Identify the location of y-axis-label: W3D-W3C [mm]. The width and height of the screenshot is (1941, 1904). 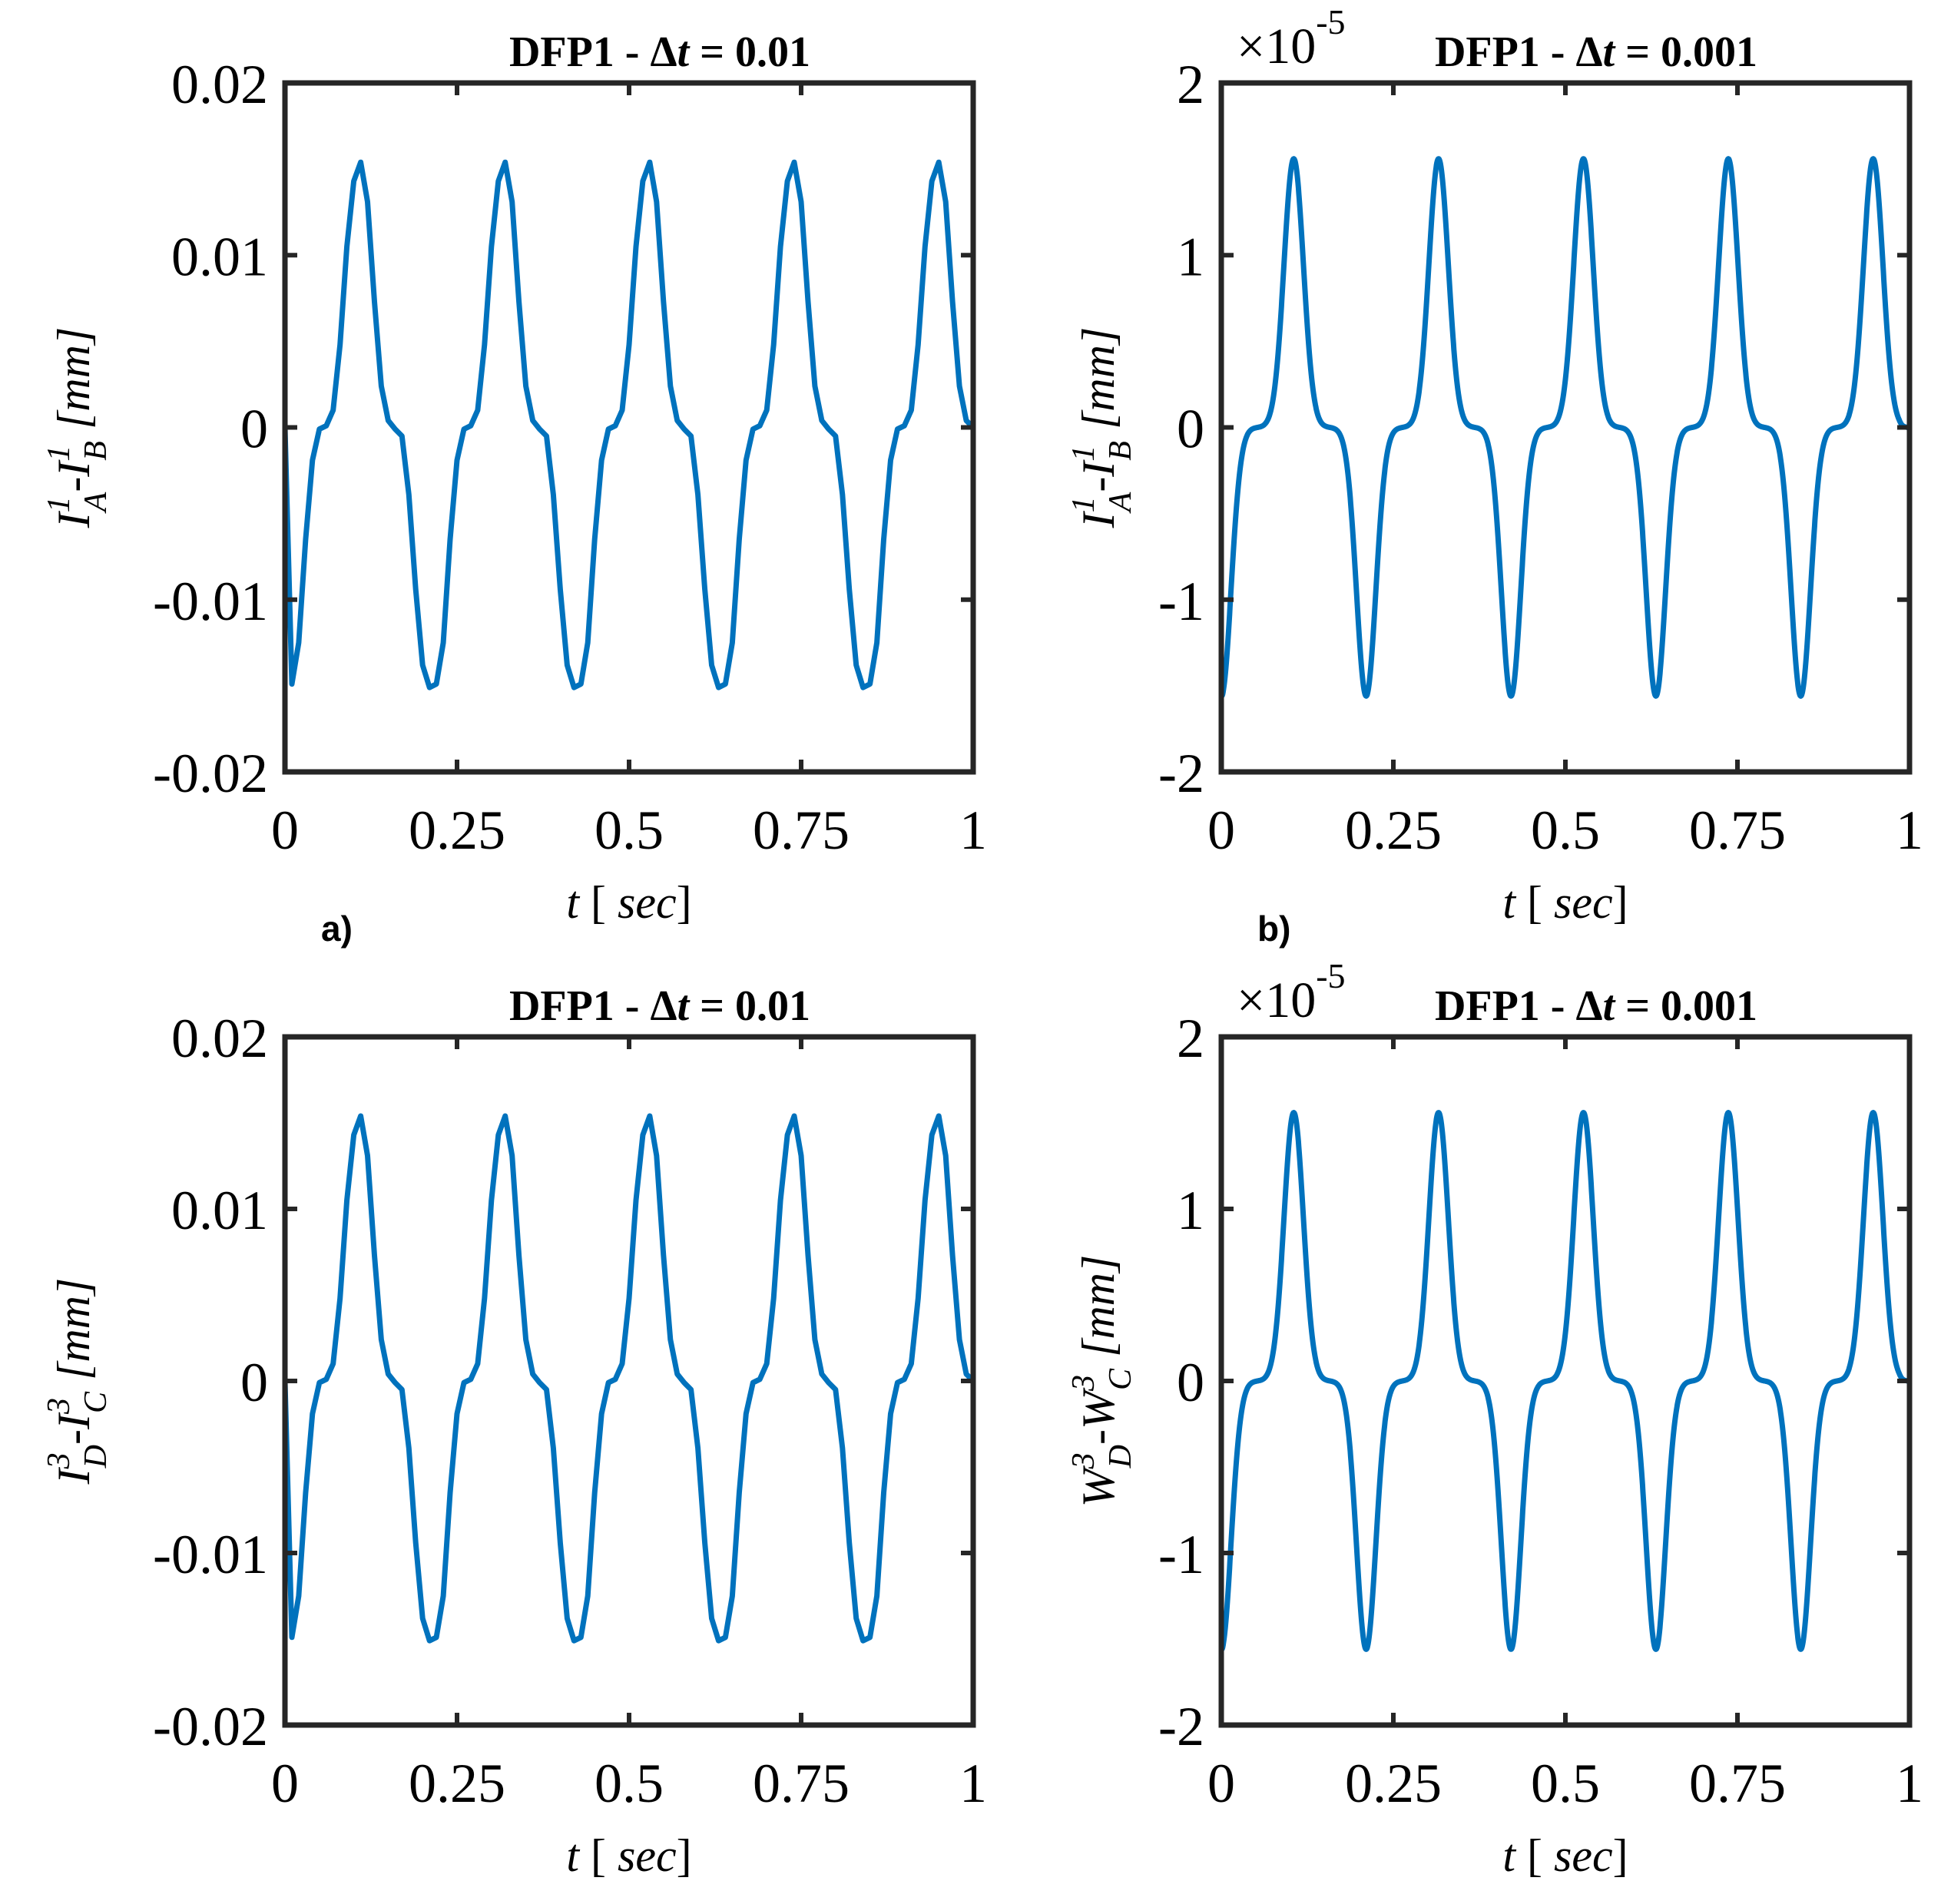
(1102, 1381).